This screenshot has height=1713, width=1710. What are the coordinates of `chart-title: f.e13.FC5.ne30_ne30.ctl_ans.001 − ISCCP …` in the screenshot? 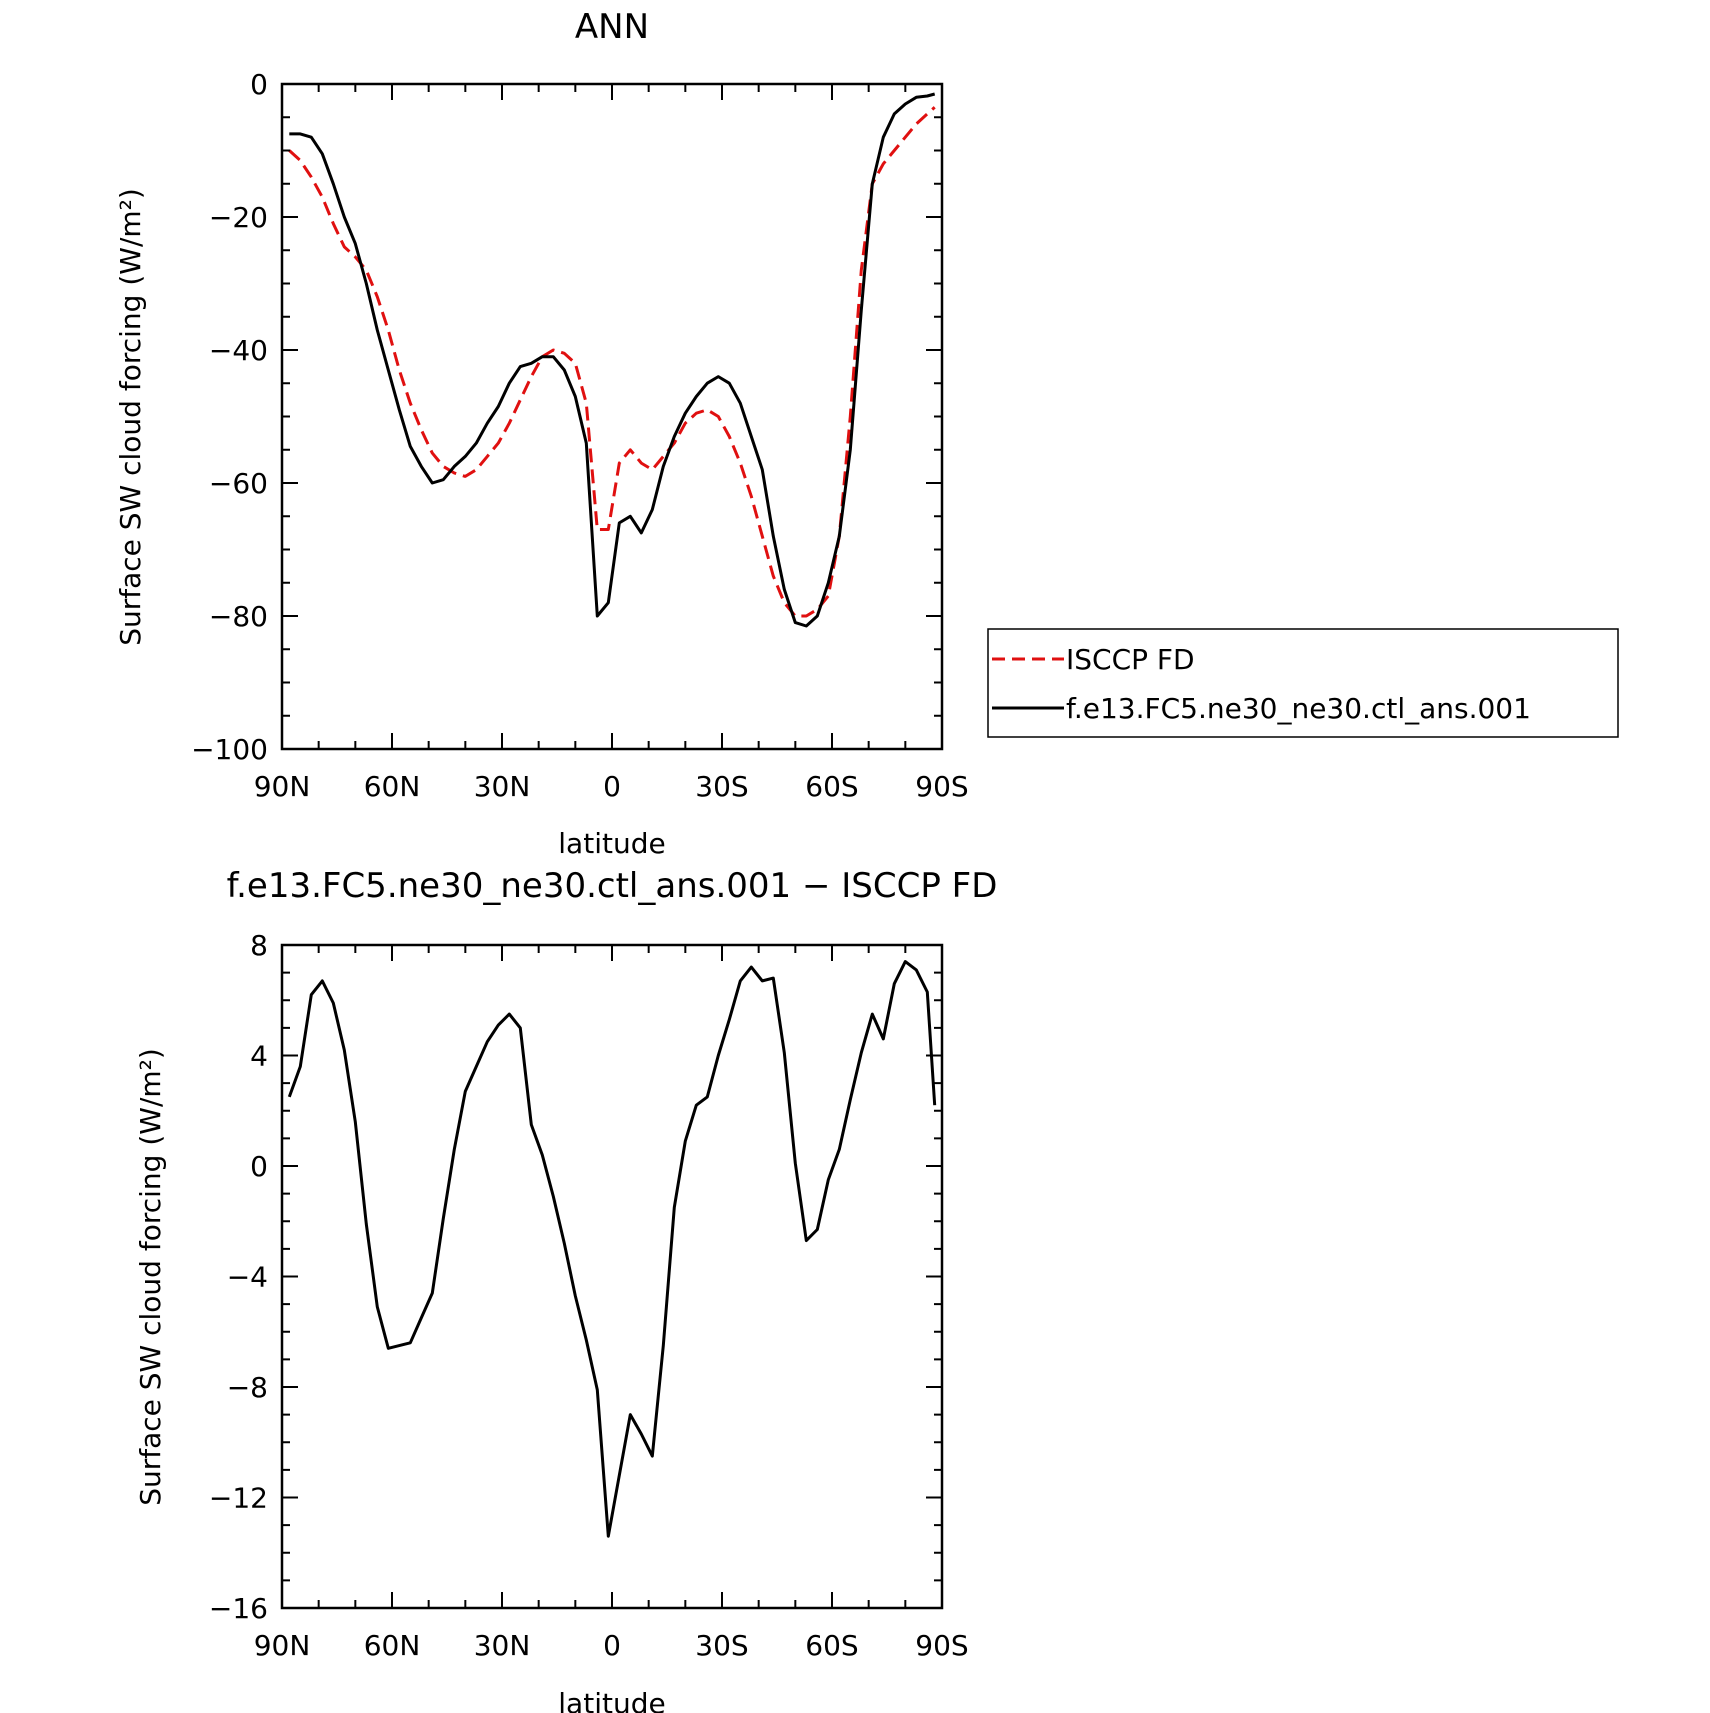 It's located at (612, 886).